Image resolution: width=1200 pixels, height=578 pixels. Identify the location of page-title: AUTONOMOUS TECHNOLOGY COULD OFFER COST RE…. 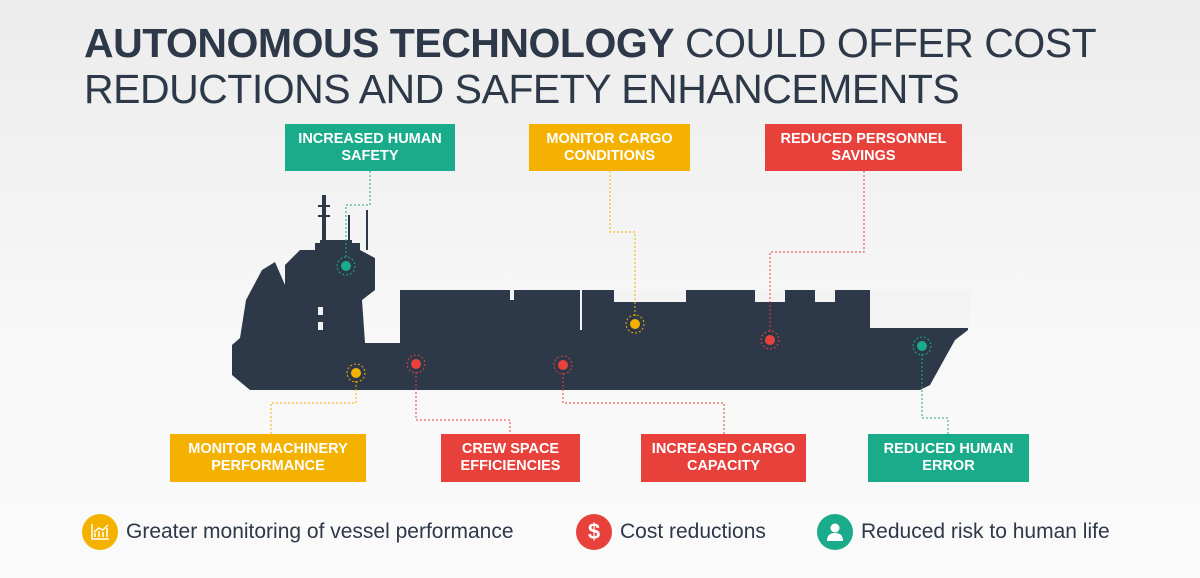
(590, 66).